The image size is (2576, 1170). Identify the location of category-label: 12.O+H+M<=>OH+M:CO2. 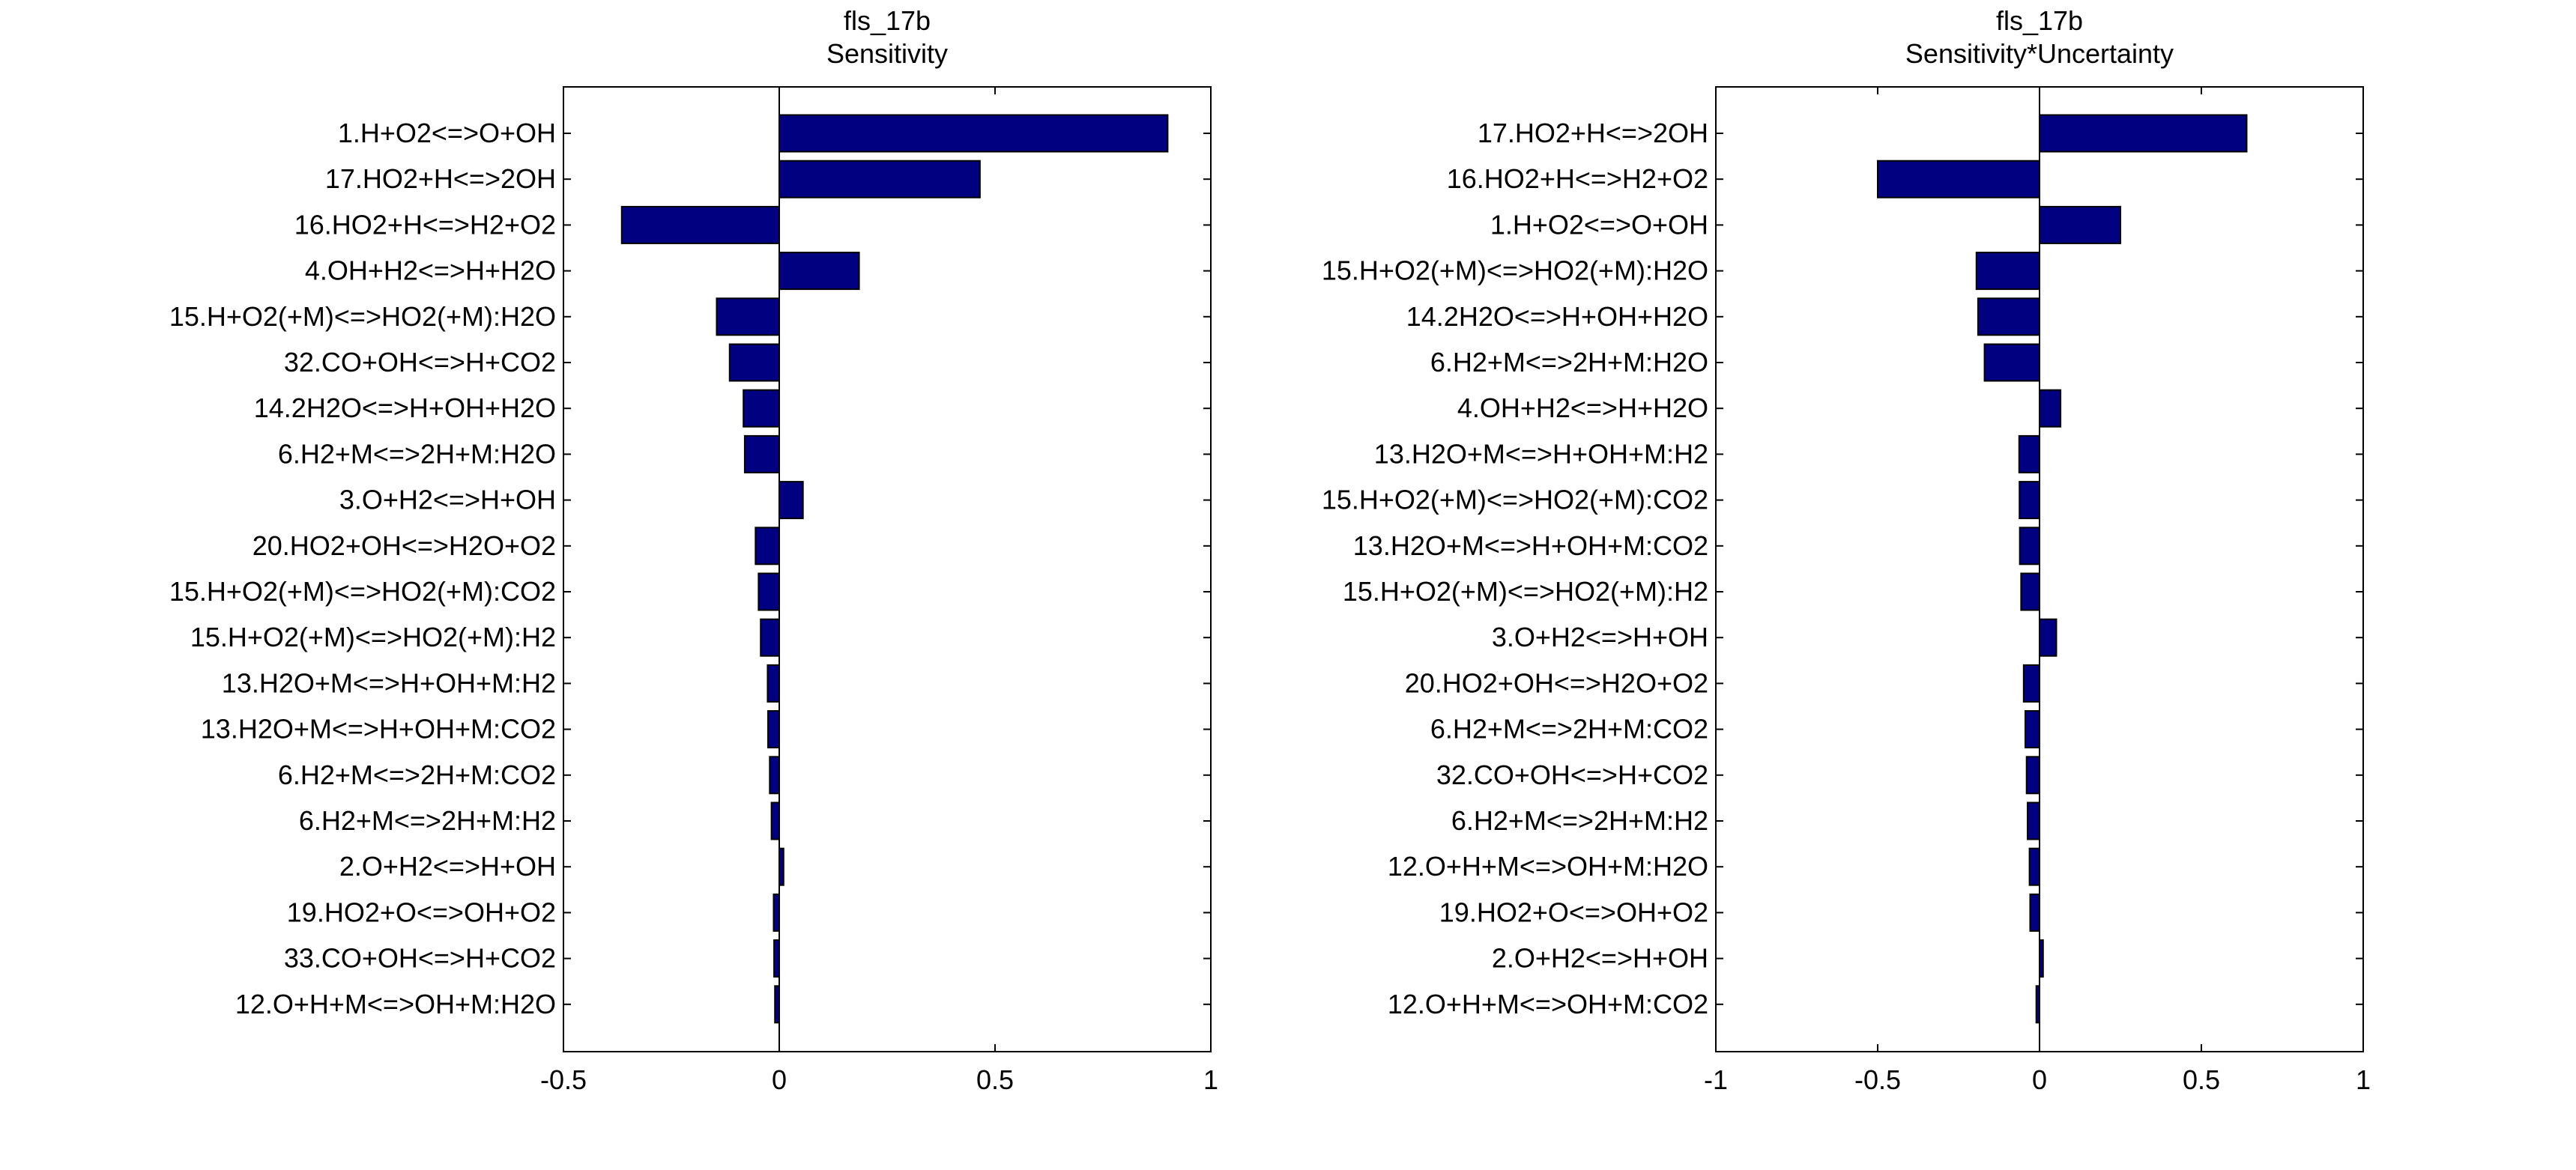
(1548, 1004).